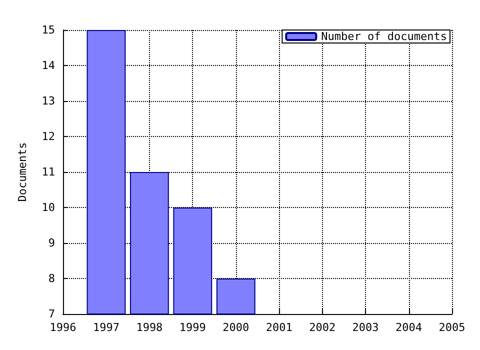 This screenshot has height=350, width=480. I want to click on y-tick-label: 12, so click(48, 136).